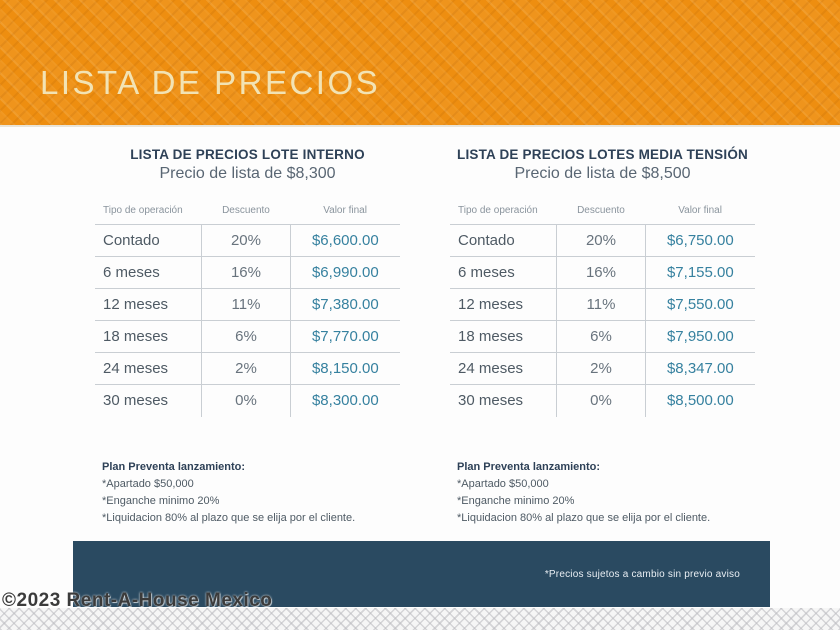 The image size is (840, 630). I want to click on bottom-pattern-strip, so click(420, 619).